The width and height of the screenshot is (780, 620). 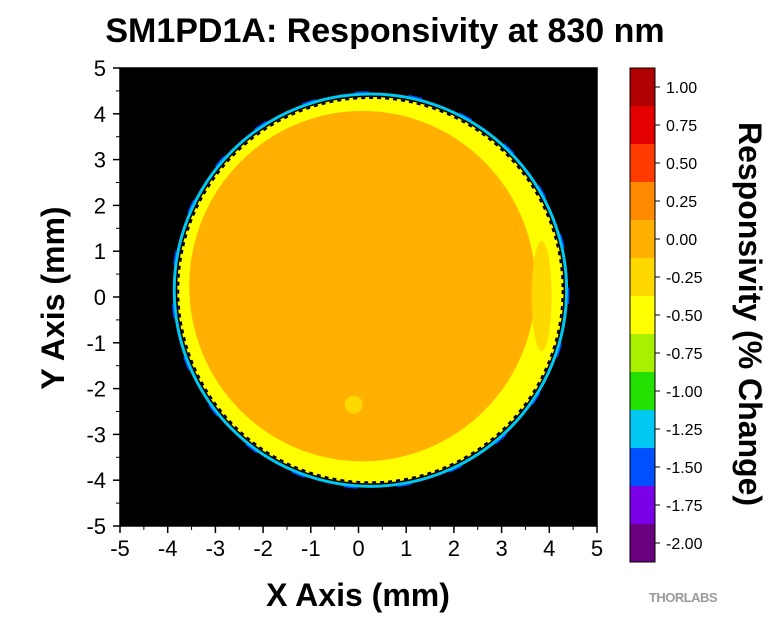 What do you see at coordinates (100, 297) in the screenshot?
I see `y-tick-label: 0` at bounding box center [100, 297].